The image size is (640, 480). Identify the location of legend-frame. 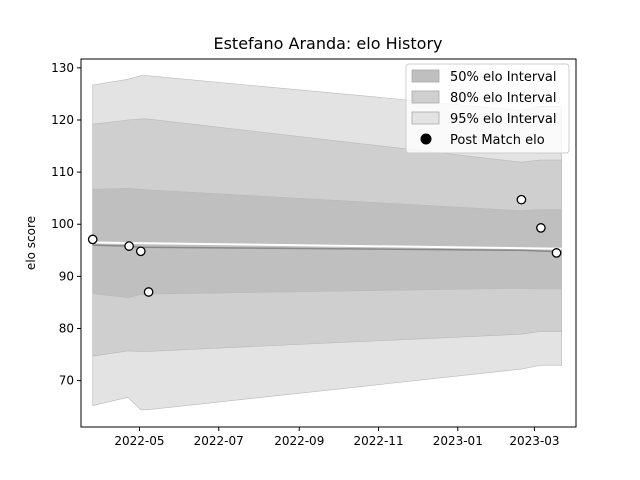
(487, 108).